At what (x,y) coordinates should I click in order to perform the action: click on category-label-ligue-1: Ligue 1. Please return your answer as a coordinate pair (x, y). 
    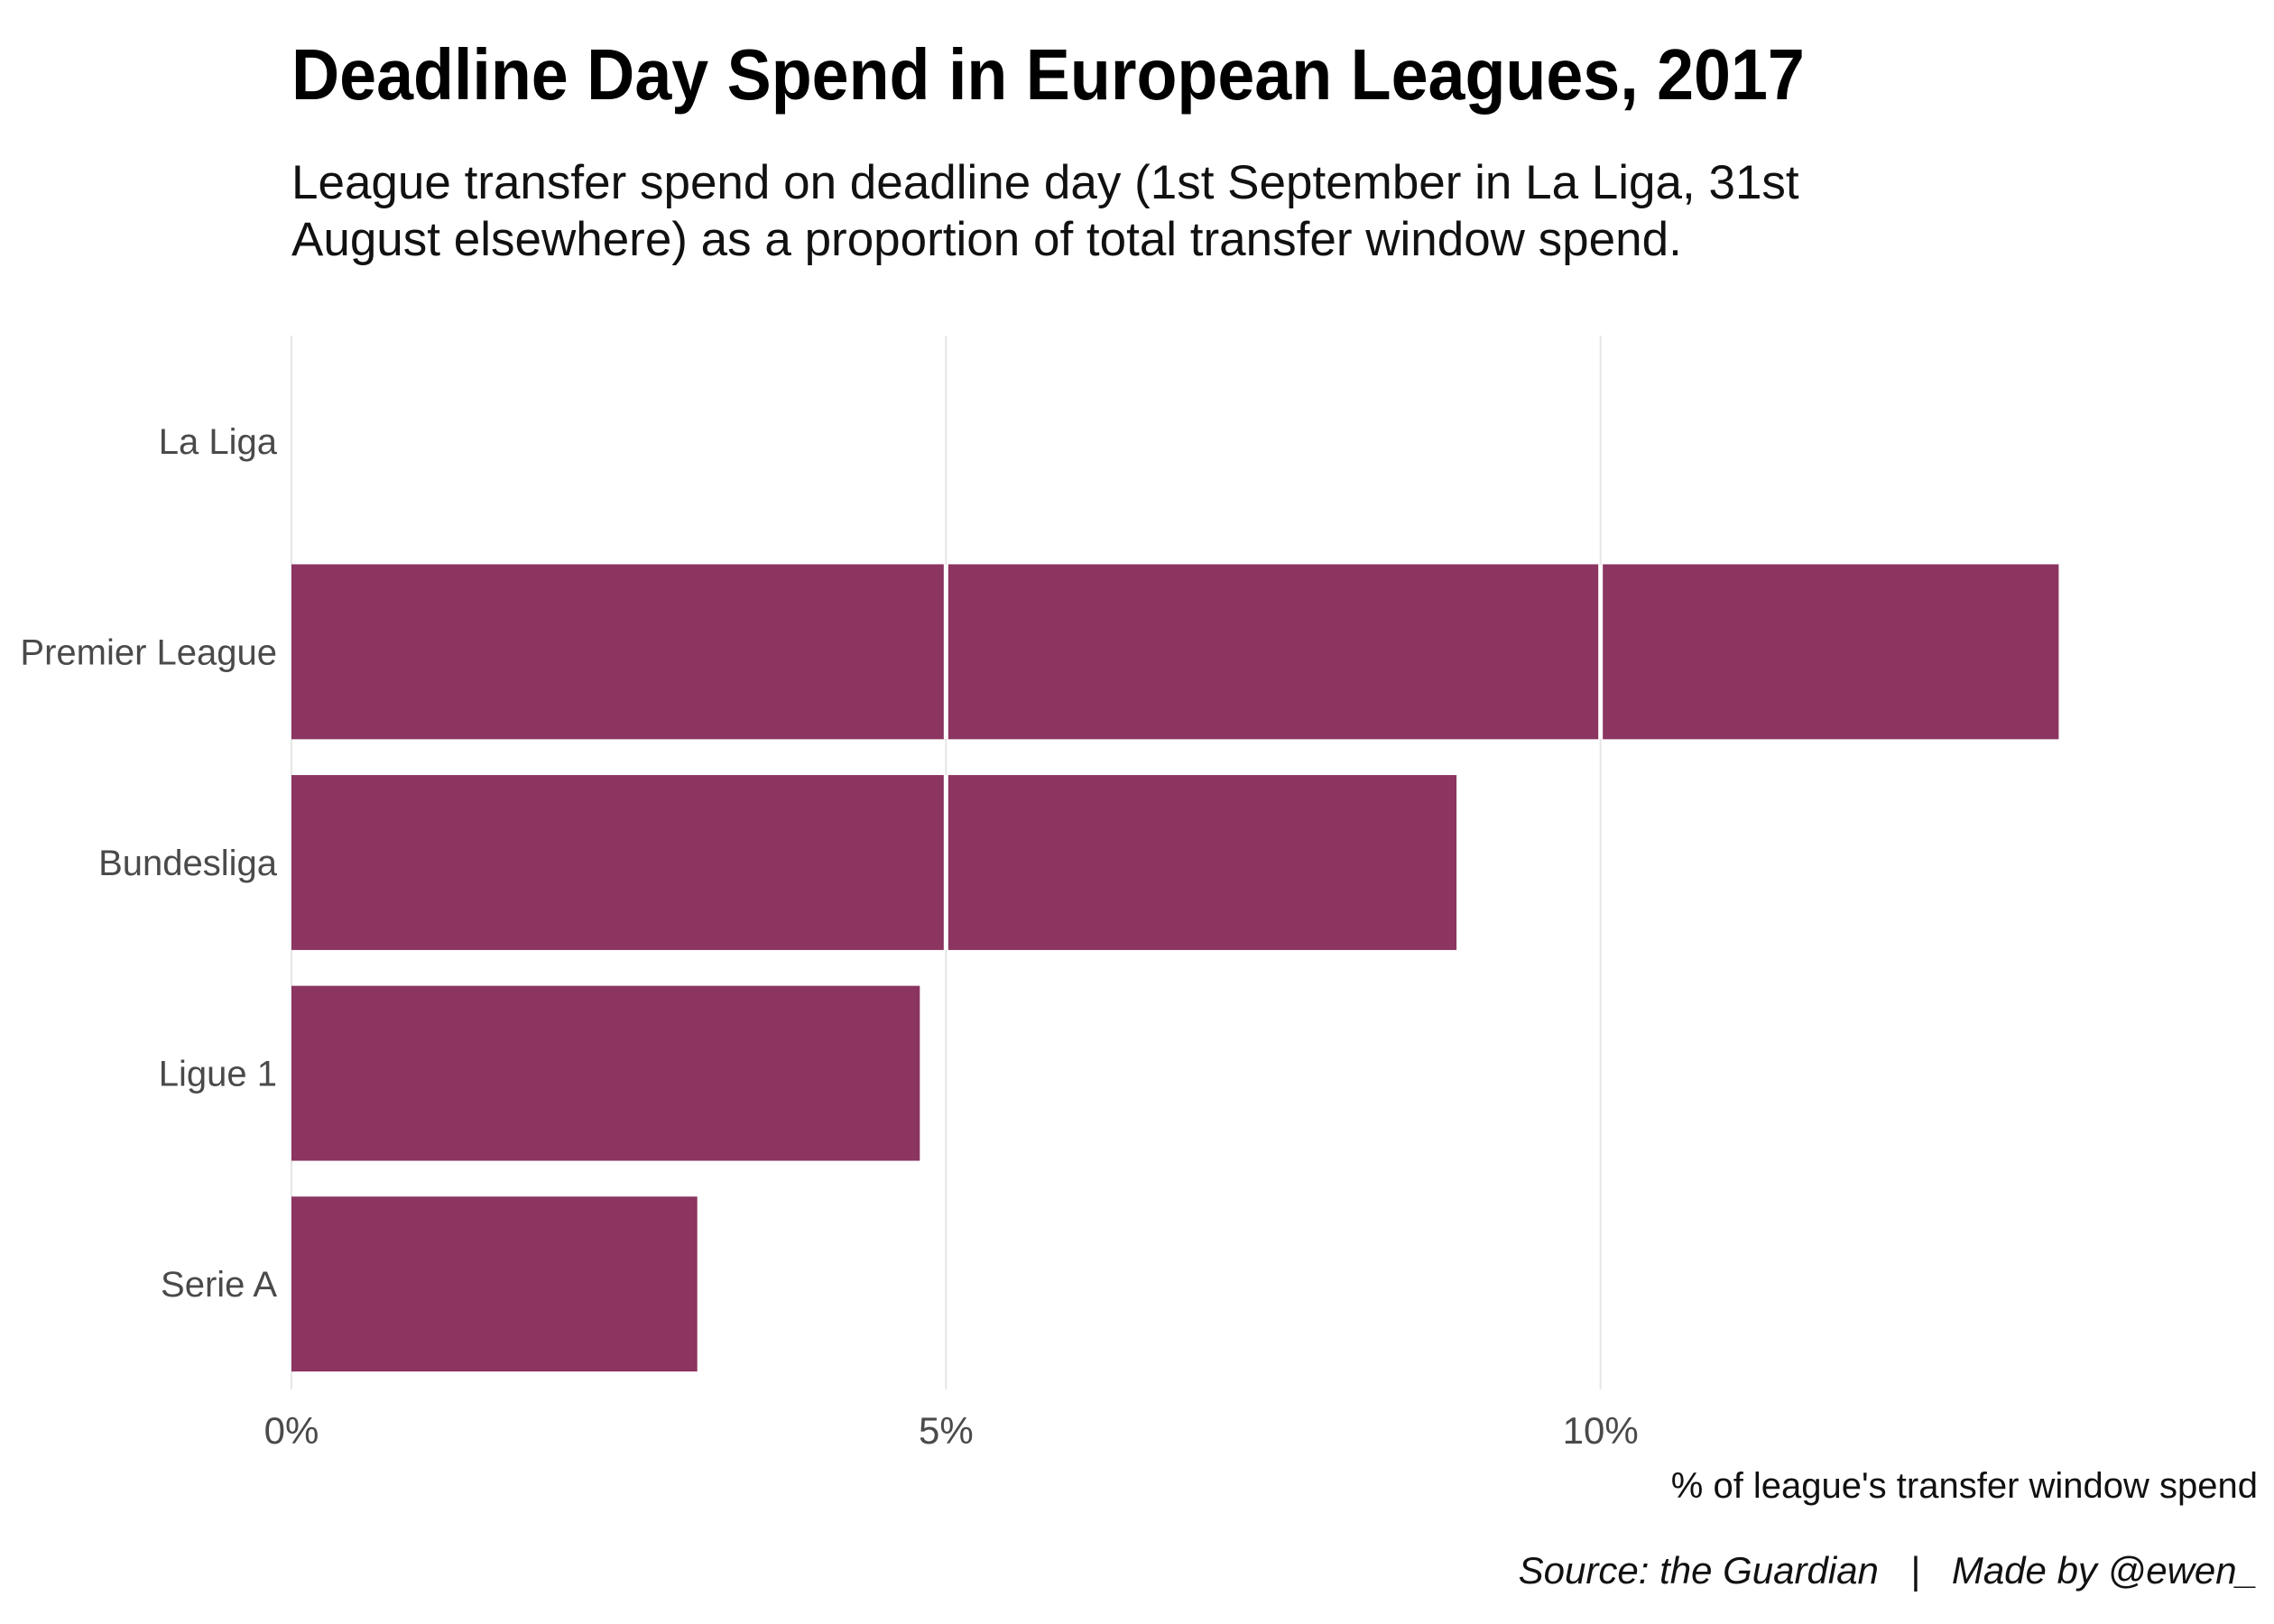
    Looking at the image, I should click on (218, 1075).